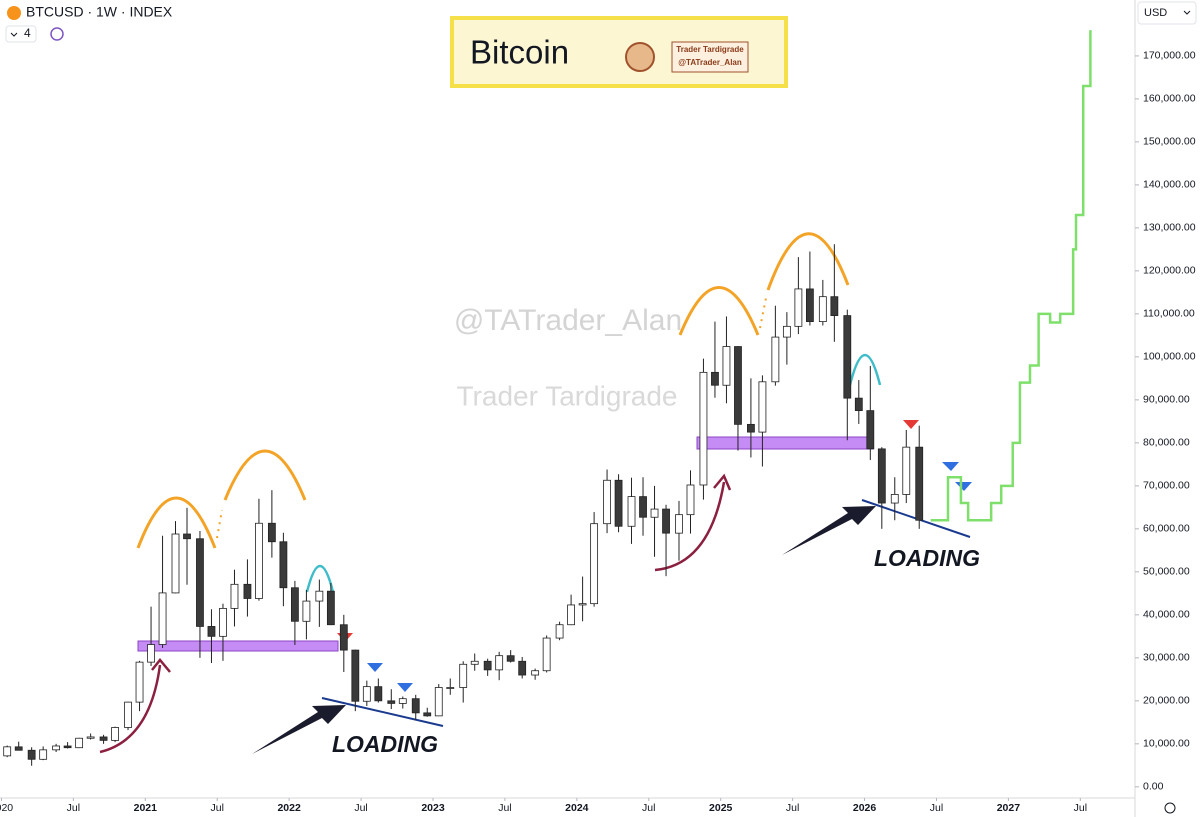 The image size is (1200, 817). What do you see at coordinates (568, 320) in the screenshot?
I see `watermark: @TATrader_Alan` at bounding box center [568, 320].